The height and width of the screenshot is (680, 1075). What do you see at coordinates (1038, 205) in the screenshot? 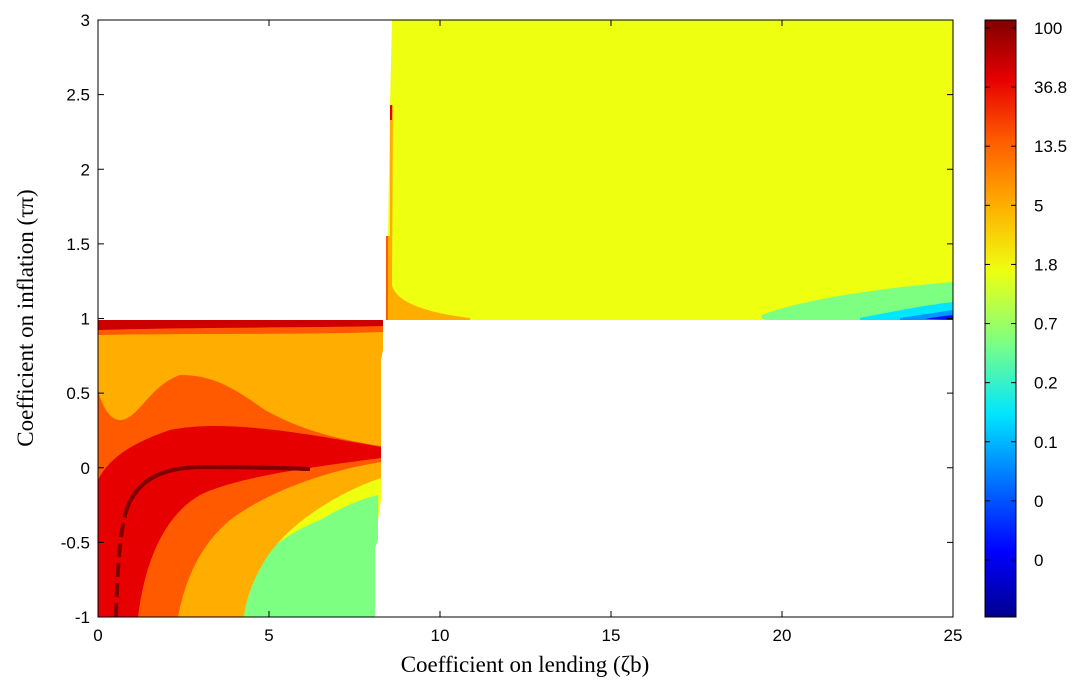
I see `colorbar-tick-label: 5` at bounding box center [1038, 205].